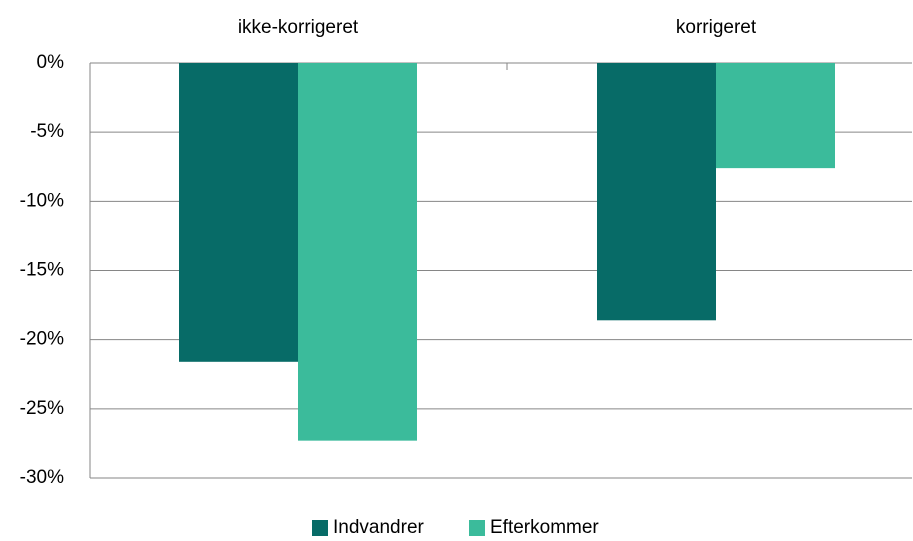  Describe the element at coordinates (42, 477) in the screenshot. I see `y-tick-label: -30%` at that location.